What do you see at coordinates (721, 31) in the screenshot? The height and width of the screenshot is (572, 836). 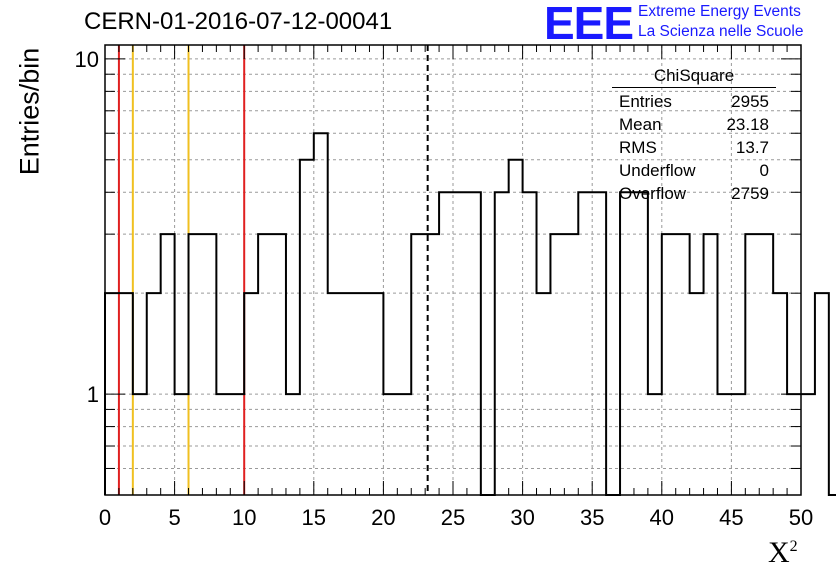 I see `logo-caption-line2: La Scienza nelle Scuole` at bounding box center [721, 31].